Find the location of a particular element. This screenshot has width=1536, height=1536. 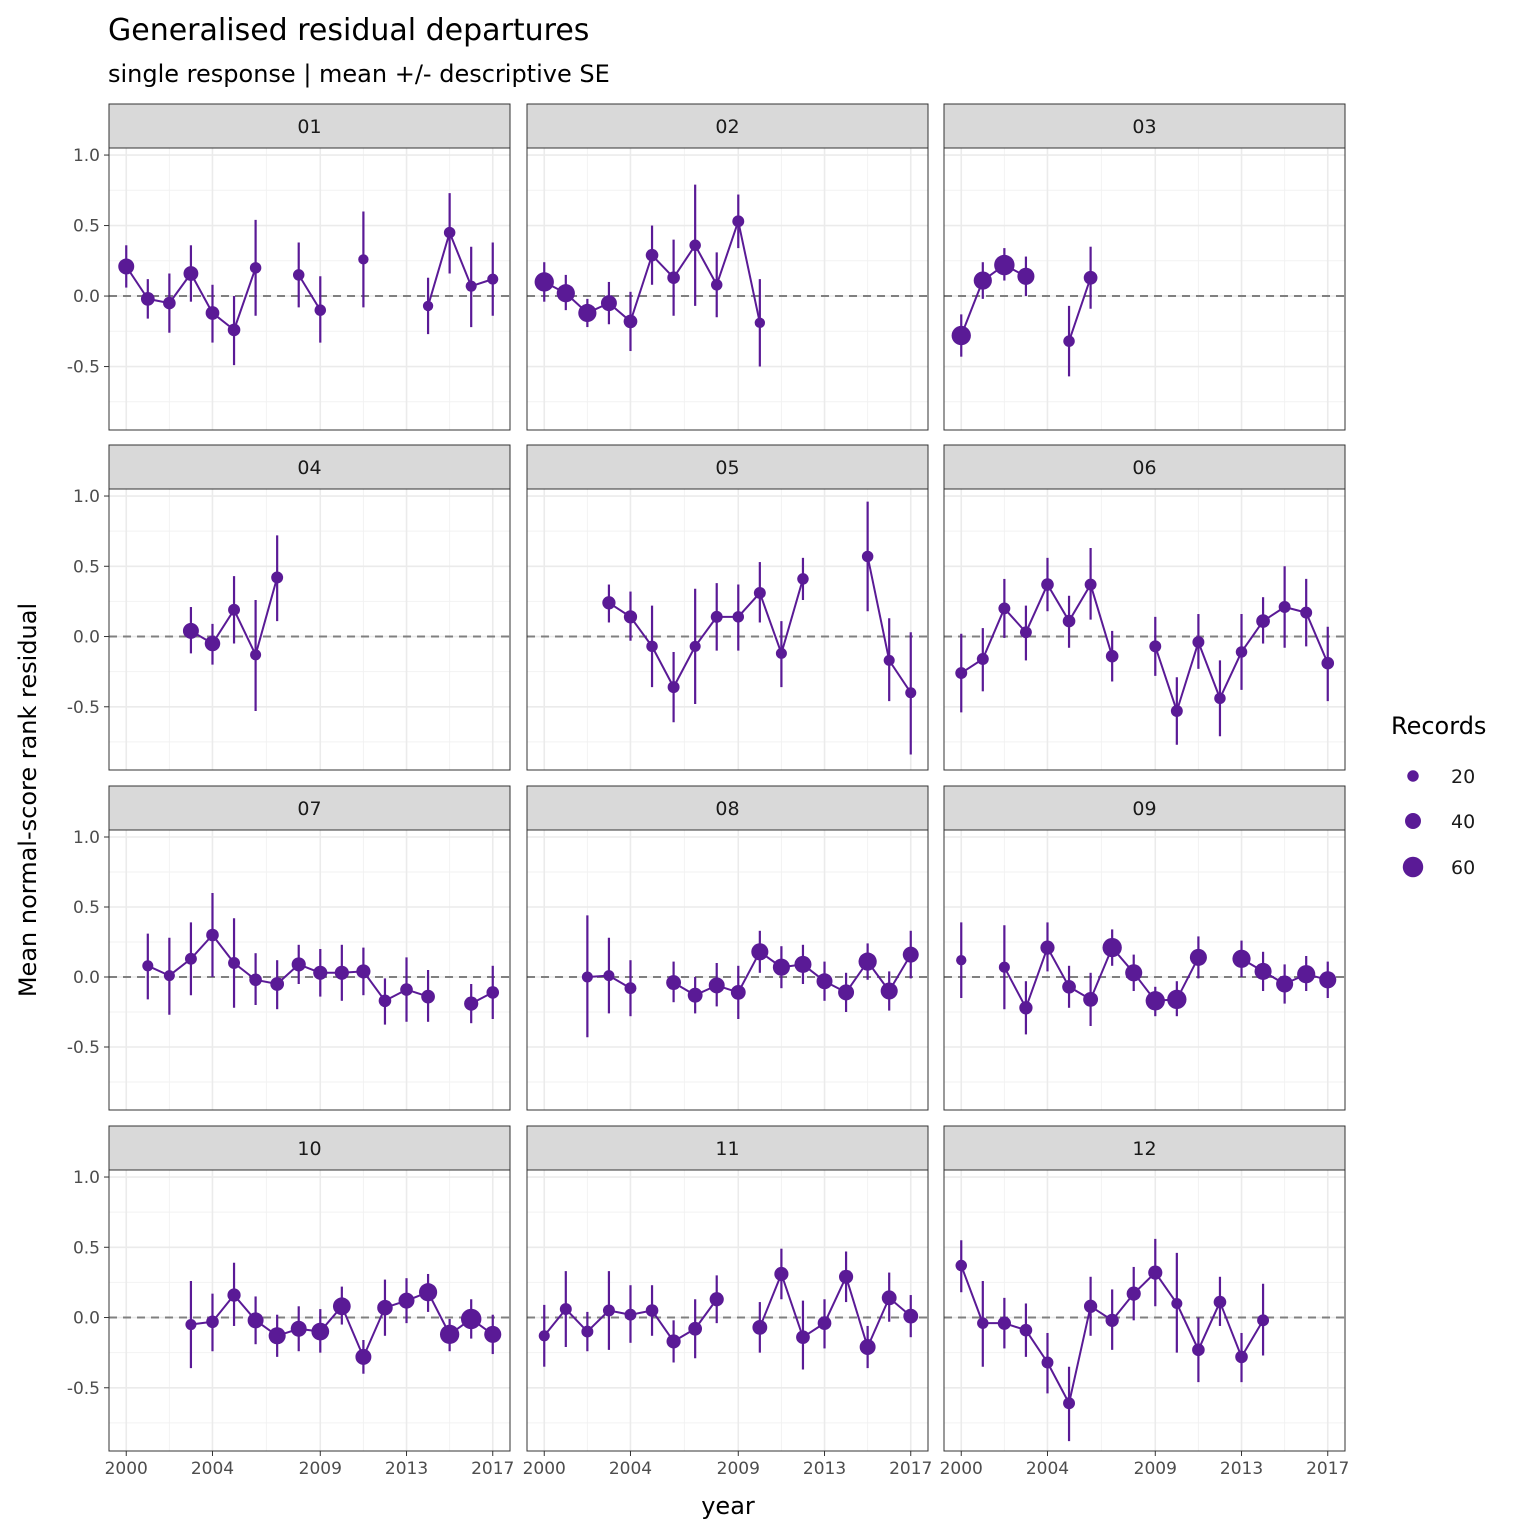

x-tick-label: 2013 is located at coordinates (824, 1469).